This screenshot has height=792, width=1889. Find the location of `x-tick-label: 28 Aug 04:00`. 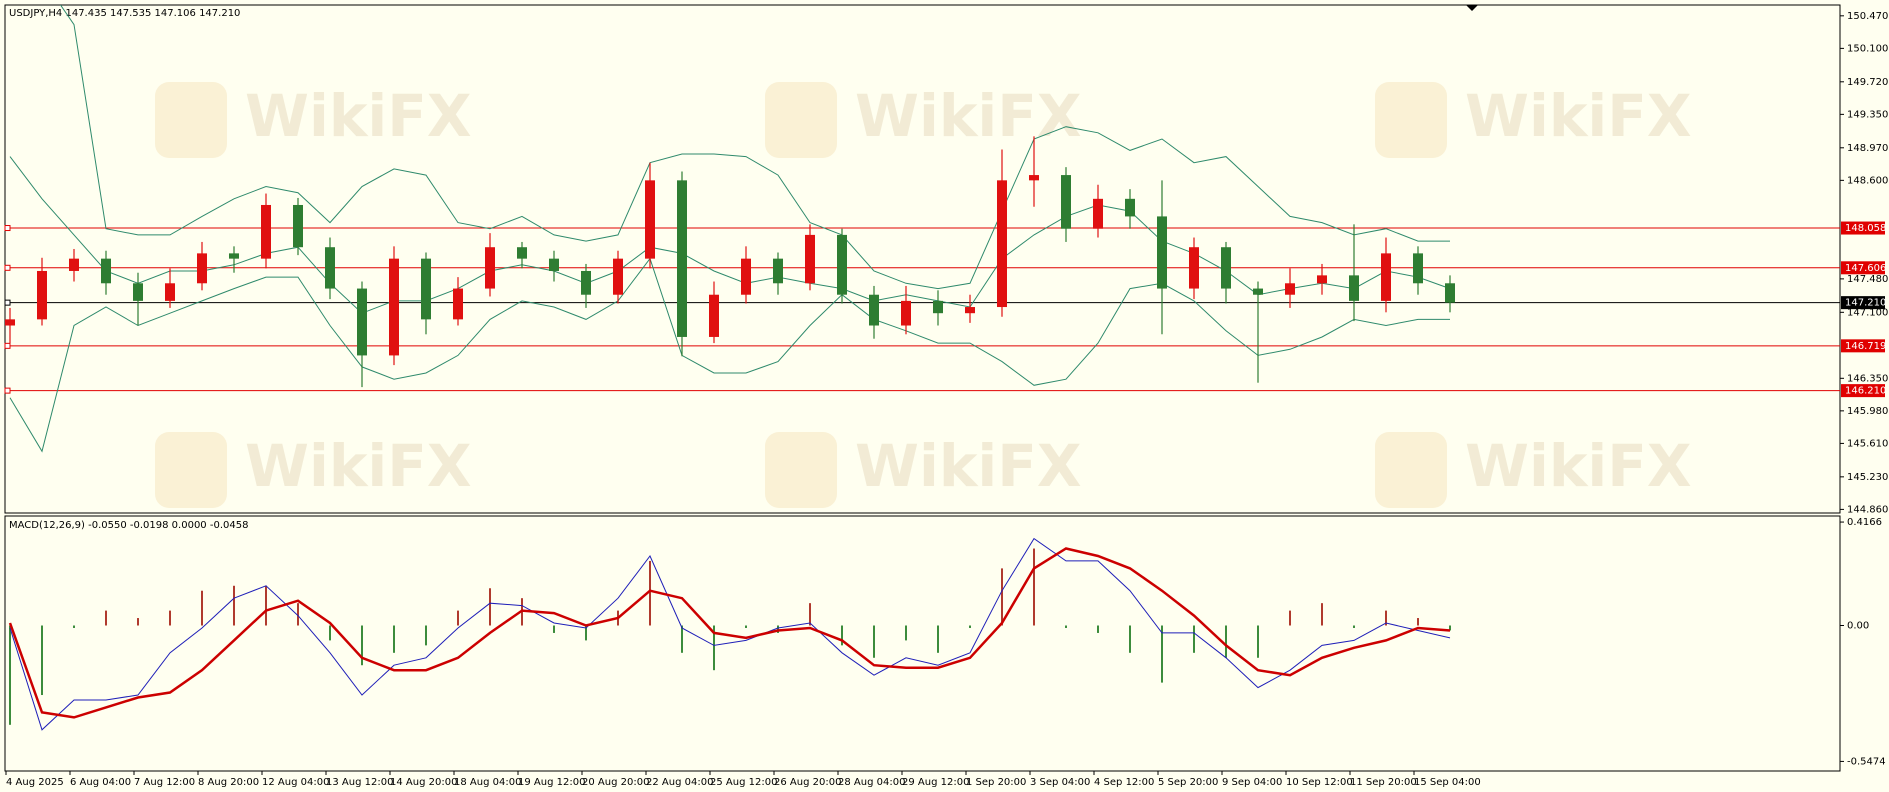

x-tick-label: 28 Aug 04:00 is located at coordinates (871, 782).